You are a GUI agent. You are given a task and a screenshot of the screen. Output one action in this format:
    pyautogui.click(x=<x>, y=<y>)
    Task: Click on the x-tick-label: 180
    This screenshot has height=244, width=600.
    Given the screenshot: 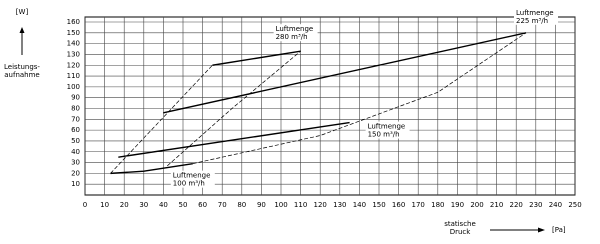 What is the action you would take?
    pyautogui.click(x=437, y=205)
    